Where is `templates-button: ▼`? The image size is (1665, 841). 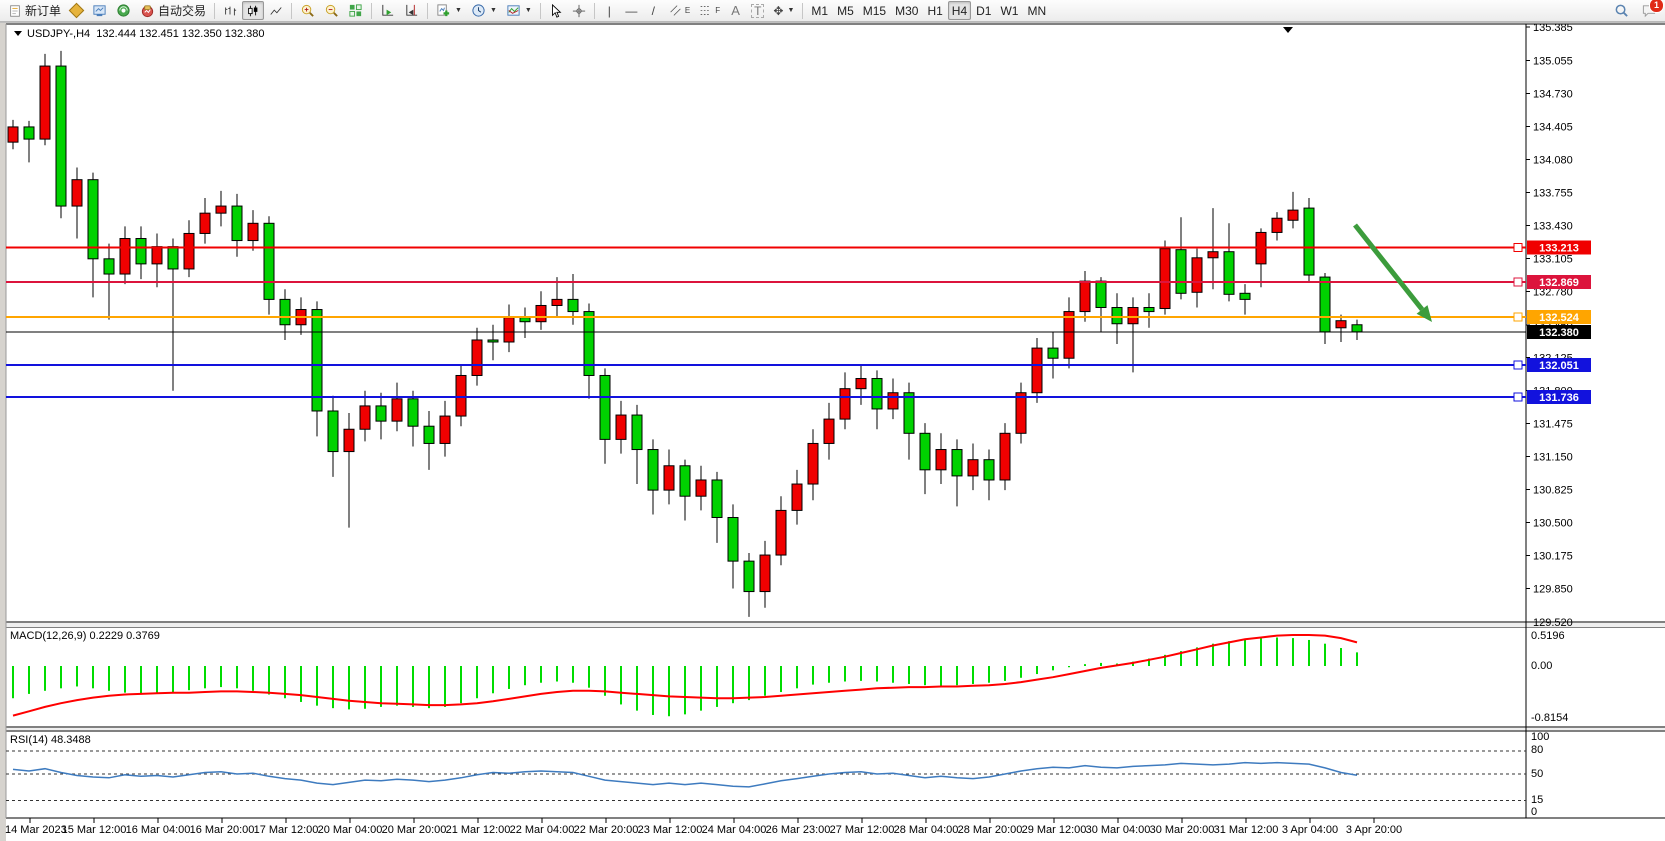 templates-button: ▼ is located at coordinates (519, 10).